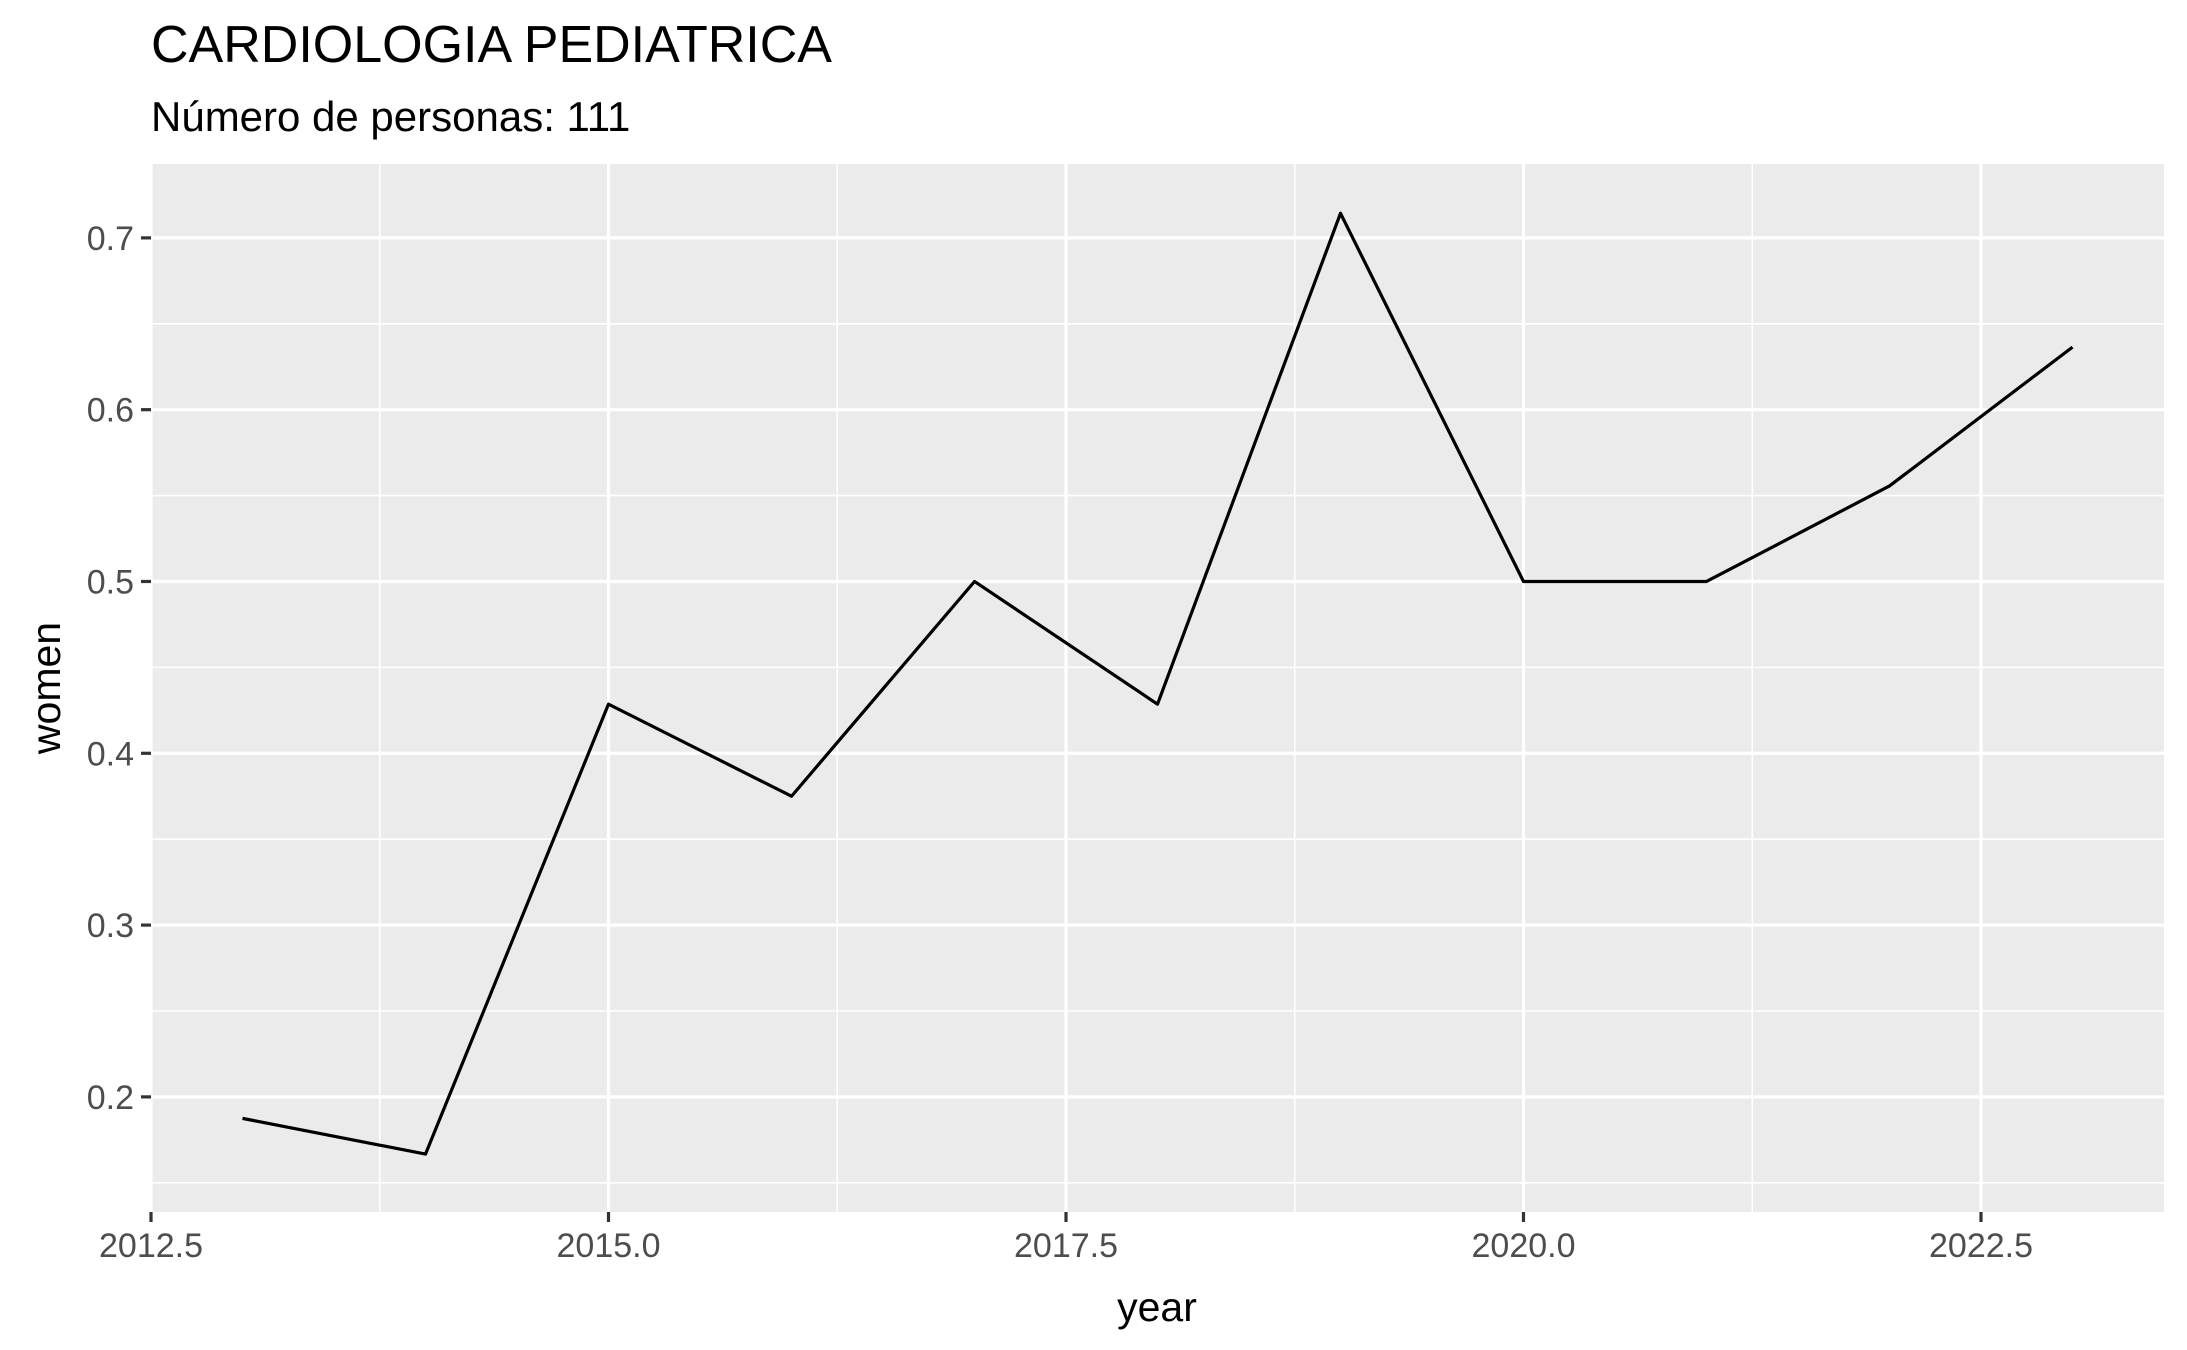  I want to click on x-axis-title: year, so click(1157, 1307).